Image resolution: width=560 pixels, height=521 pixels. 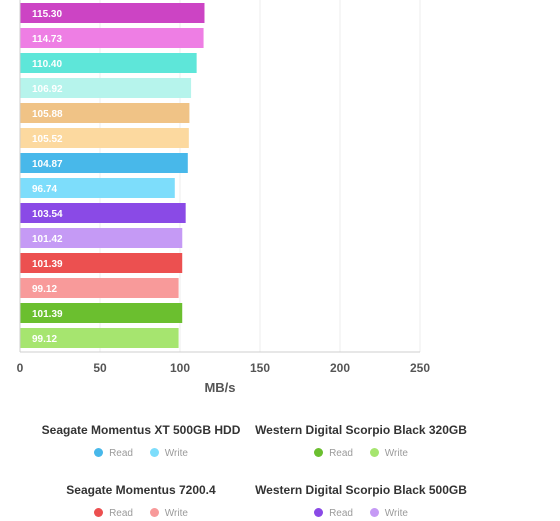 What do you see at coordinates (47, 239) in the screenshot?
I see `bar-value-label: 101.42` at bounding box center [47, 239].